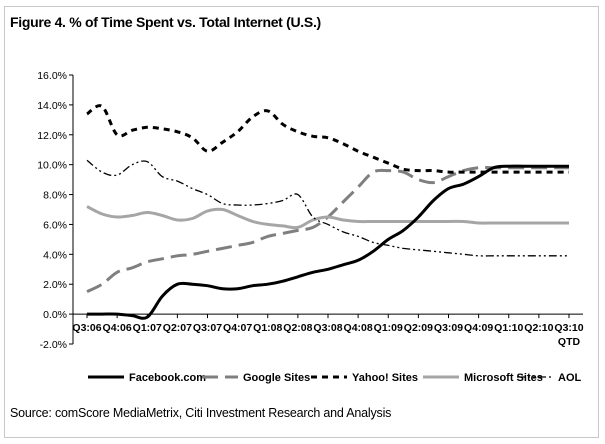  Describe the element at coordinates (237, 328) in the screenshot. I see `x-tick-label: Q4:07` at that location.